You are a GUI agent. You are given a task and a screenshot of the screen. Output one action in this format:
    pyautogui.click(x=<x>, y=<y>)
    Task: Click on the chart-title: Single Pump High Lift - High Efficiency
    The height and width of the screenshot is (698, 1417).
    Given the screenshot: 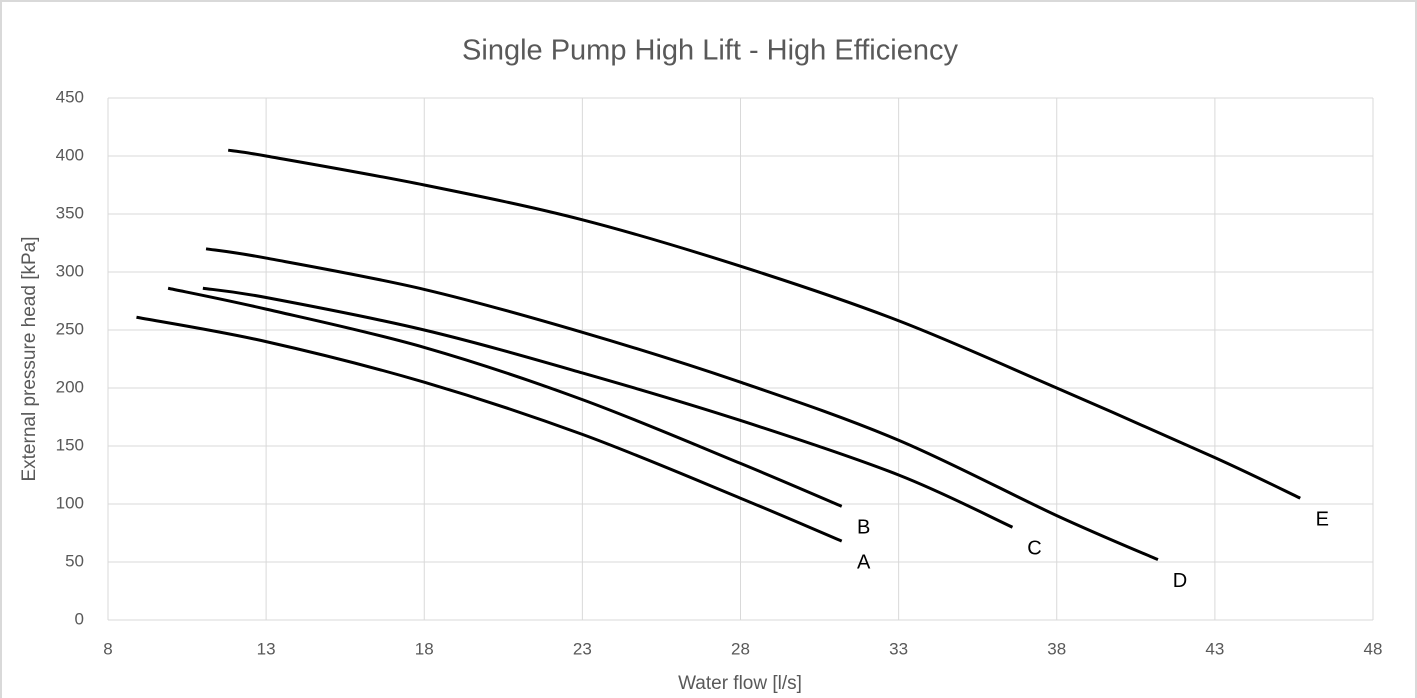 What is the action you would take?
    pyautogui.click(x=710, y=51)
    